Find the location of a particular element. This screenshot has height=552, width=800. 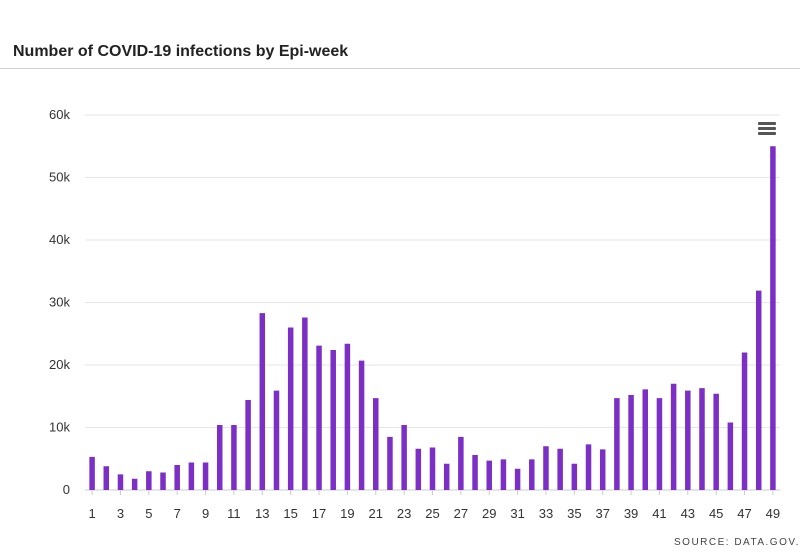

x-tick-label: 7 is located at coordinates (177, 513).